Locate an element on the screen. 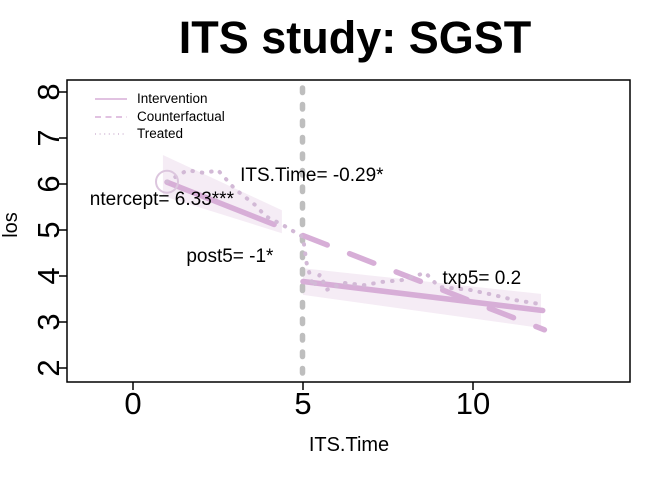  annotation-its-time-slope: ITS.Time= -0.29* is located at coordinates (312, 176).